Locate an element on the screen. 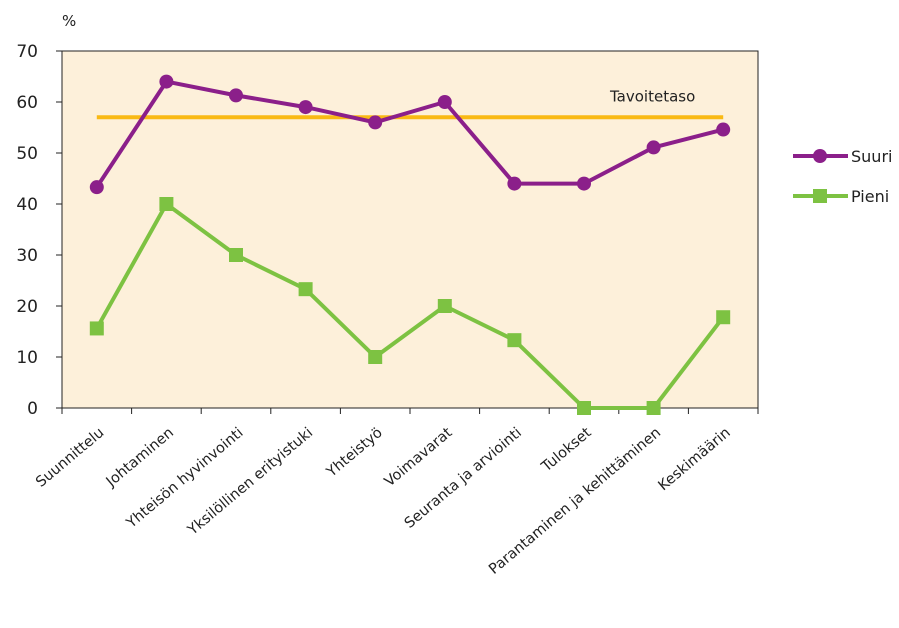 This screenshot has width=899, height=628. y-tick-label: 20 is located at coordinates (27, 307).